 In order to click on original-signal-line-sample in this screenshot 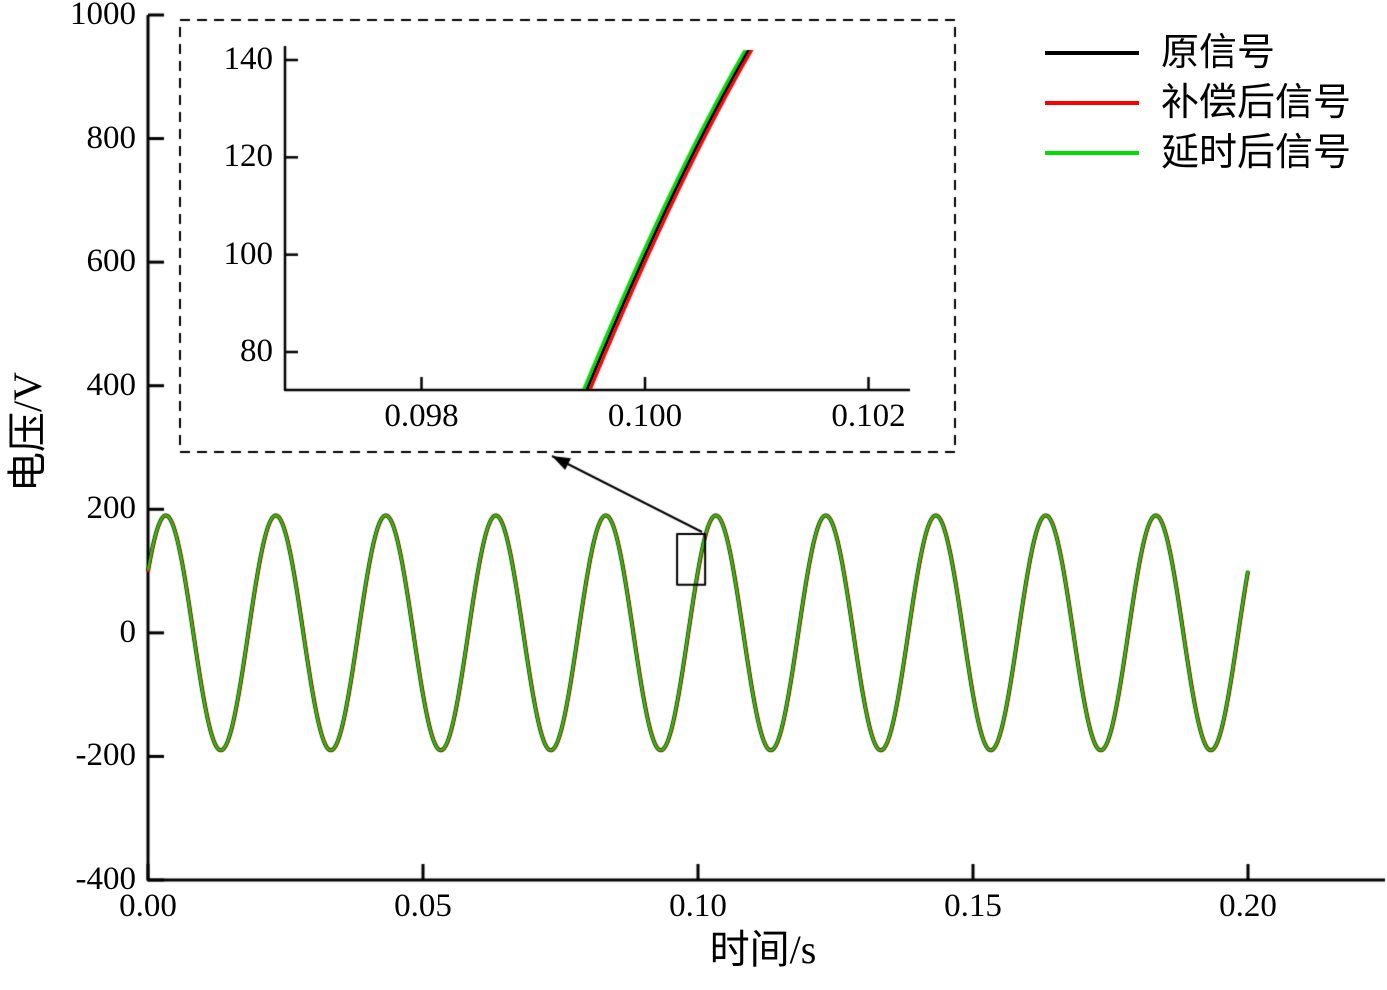, I will do `click(1092, 53)`.